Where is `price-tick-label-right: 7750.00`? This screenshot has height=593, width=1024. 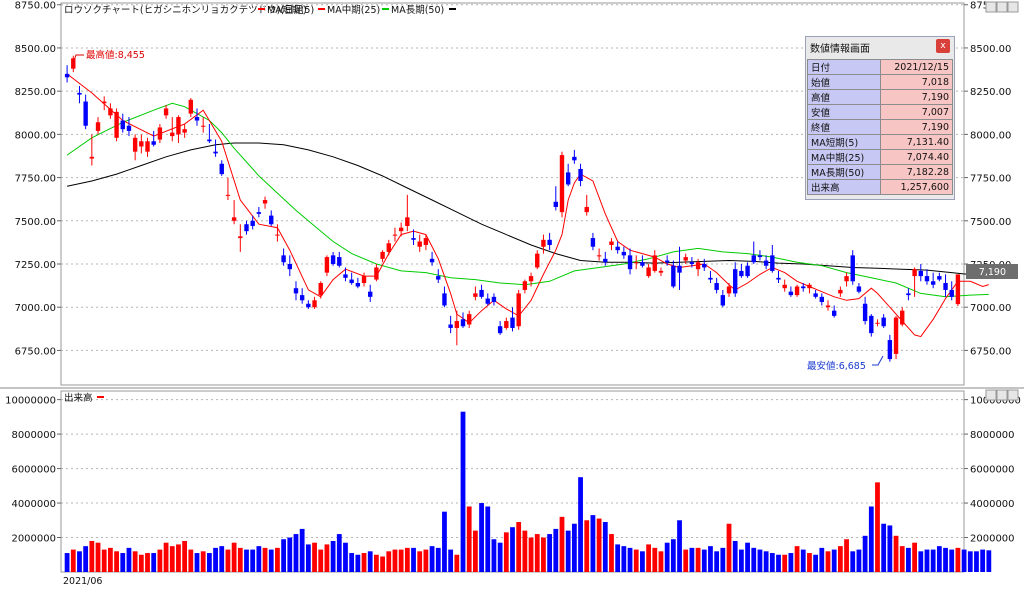 price-tick-label-right: 7750.00 is located at coordinates (990, 179).